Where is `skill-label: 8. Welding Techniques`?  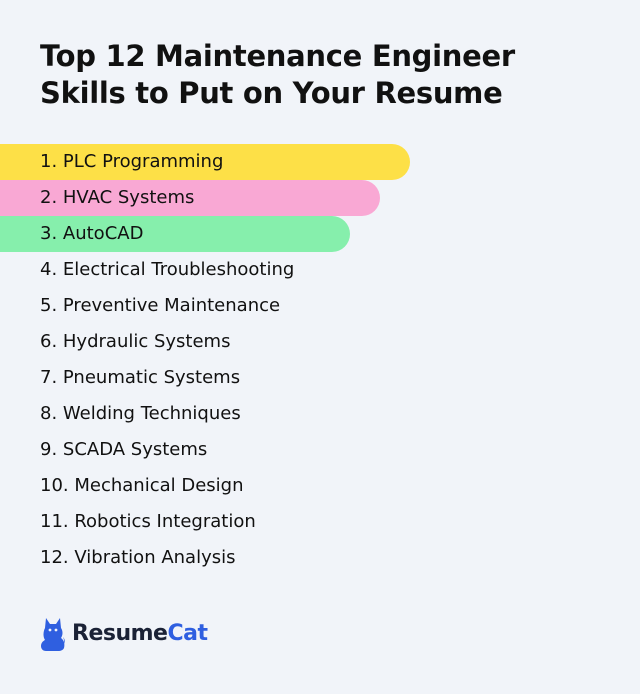
skill-label: 8. Welding Techniques is located at coordinates (140, 413).